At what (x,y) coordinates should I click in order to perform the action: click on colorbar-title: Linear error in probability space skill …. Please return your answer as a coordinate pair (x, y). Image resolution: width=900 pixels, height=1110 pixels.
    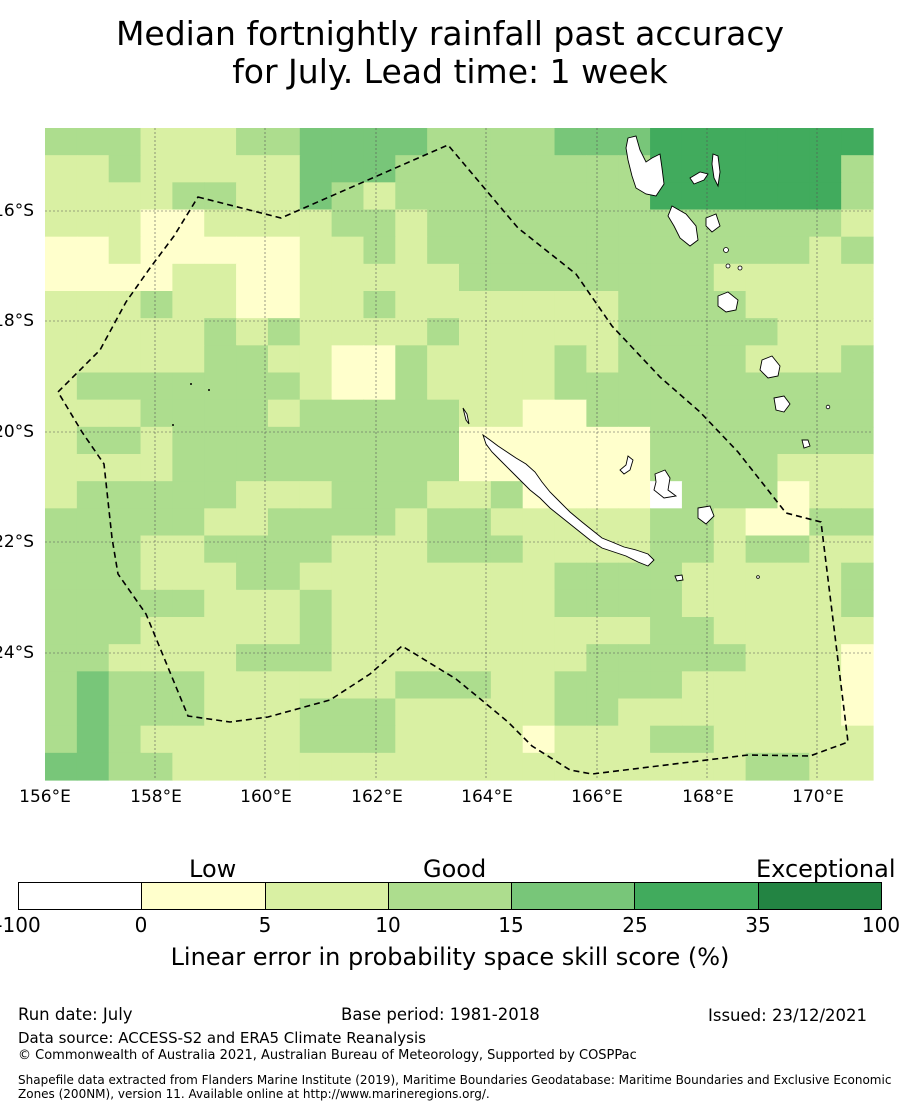
    Looking at the image, I should click on (450, 957).